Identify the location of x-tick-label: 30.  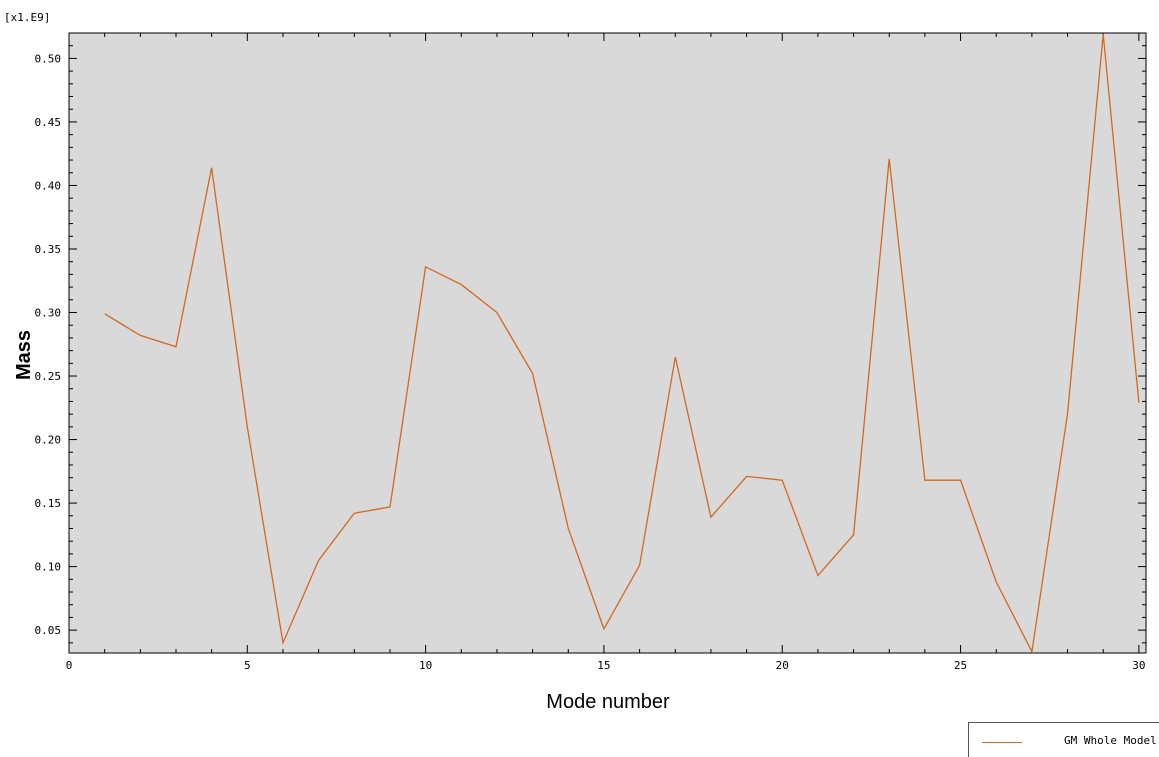
(1138, 665).